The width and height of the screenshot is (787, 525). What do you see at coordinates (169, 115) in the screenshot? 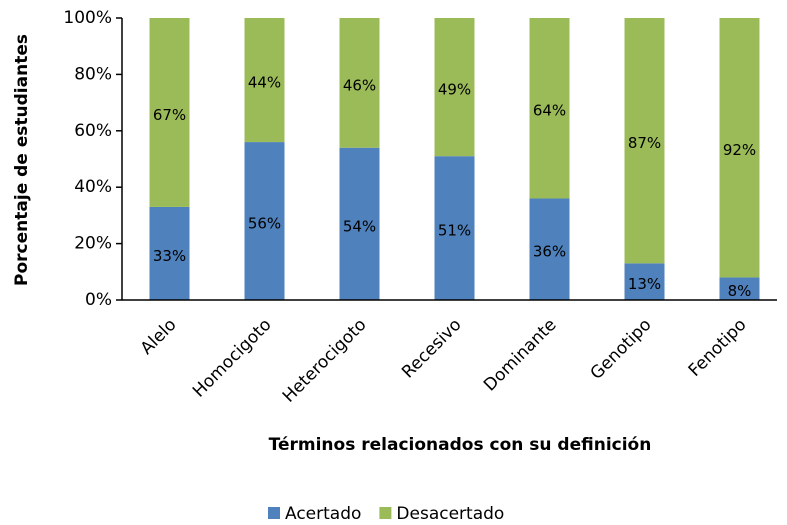
I see `data-label: 67%` at bounding box center [169, 115].